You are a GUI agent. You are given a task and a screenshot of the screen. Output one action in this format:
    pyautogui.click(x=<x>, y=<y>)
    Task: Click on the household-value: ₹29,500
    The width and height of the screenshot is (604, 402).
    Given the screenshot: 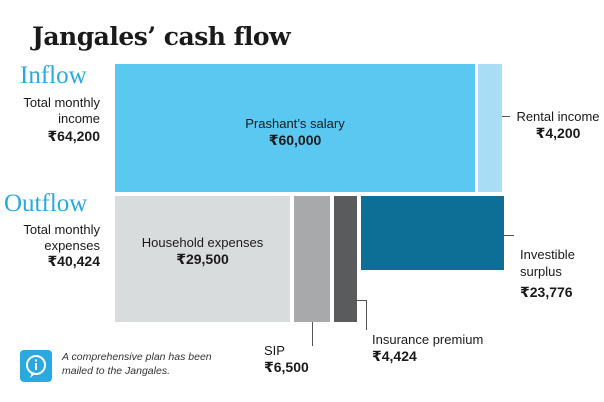 What is the action you would take?
    pyautogui.click(x=202, y=259)
    